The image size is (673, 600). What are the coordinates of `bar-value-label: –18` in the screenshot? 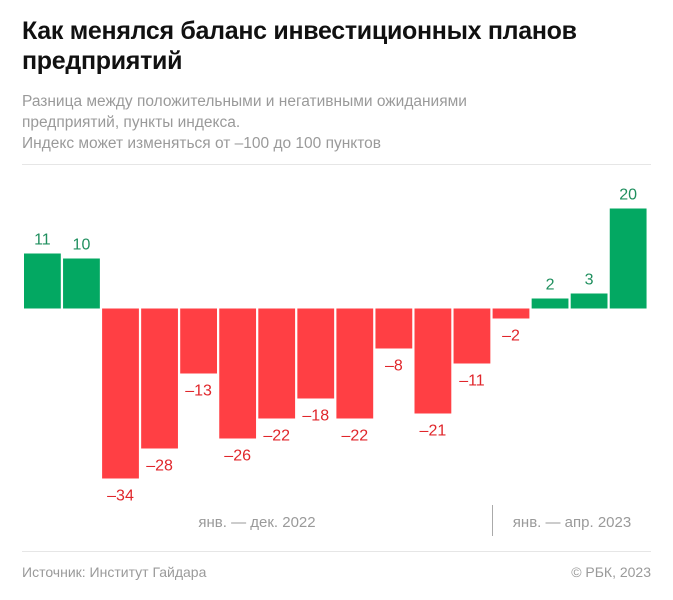 It's located at (315, 416).